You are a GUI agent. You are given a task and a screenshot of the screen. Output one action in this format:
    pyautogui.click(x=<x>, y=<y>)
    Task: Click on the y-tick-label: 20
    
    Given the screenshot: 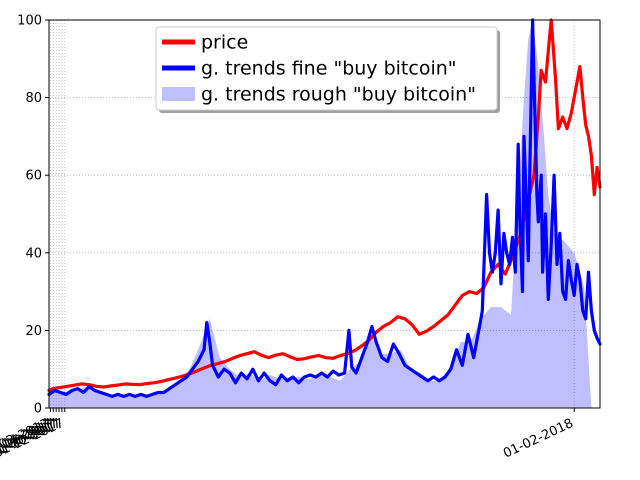 What is the action you would take?
    pyautogui.click(x=33, y=331)
    